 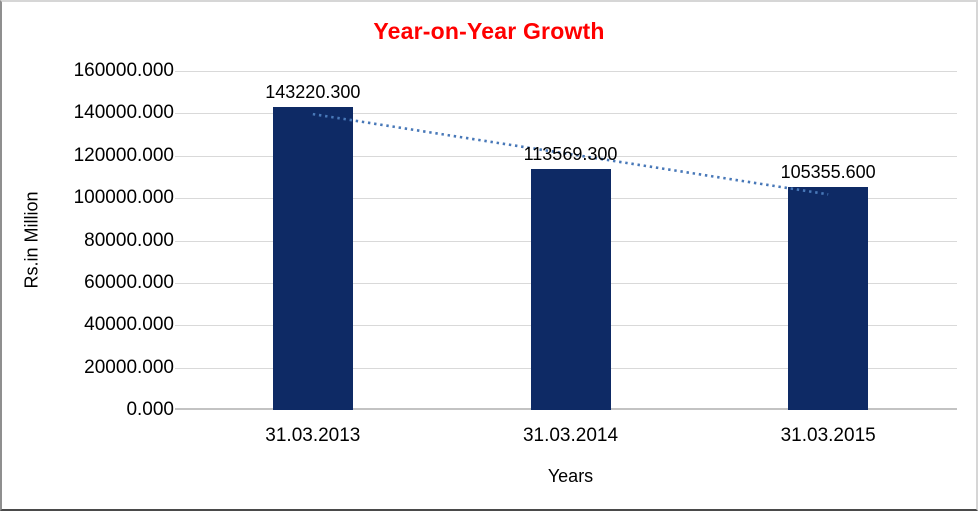 What do you see at coordinates (489, 31) in the screenshot?
I see `chart-title: Year-on-Year Growth` at bounding box center [489, 31].